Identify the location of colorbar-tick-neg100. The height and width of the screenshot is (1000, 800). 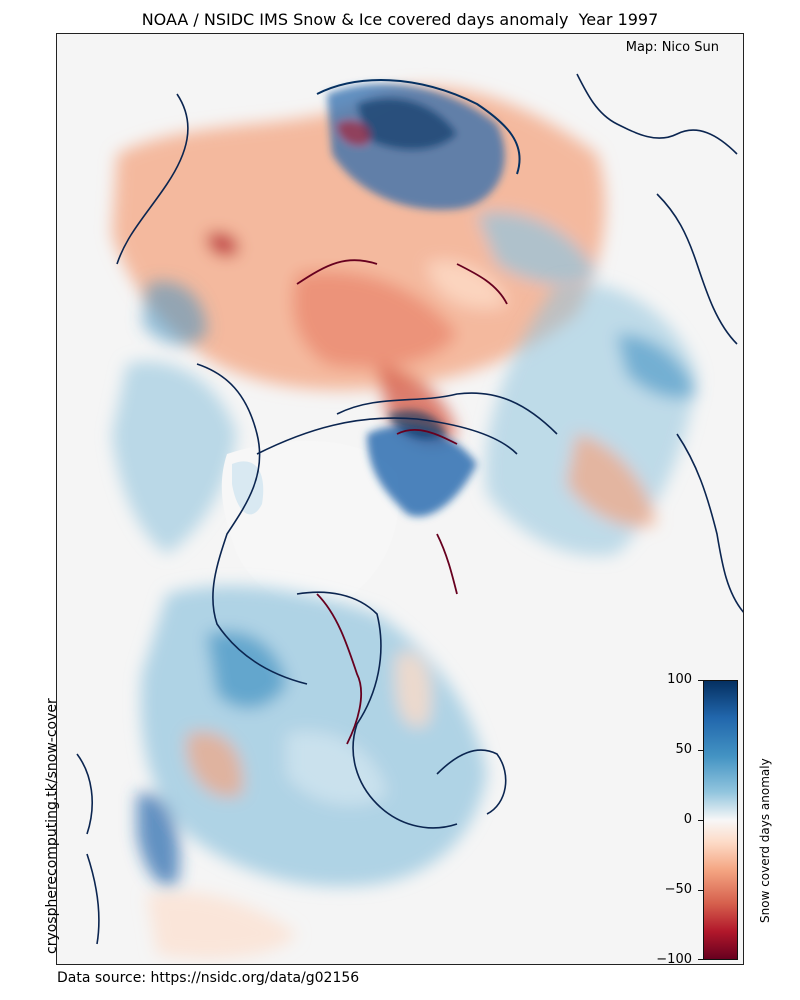
(700, 959).